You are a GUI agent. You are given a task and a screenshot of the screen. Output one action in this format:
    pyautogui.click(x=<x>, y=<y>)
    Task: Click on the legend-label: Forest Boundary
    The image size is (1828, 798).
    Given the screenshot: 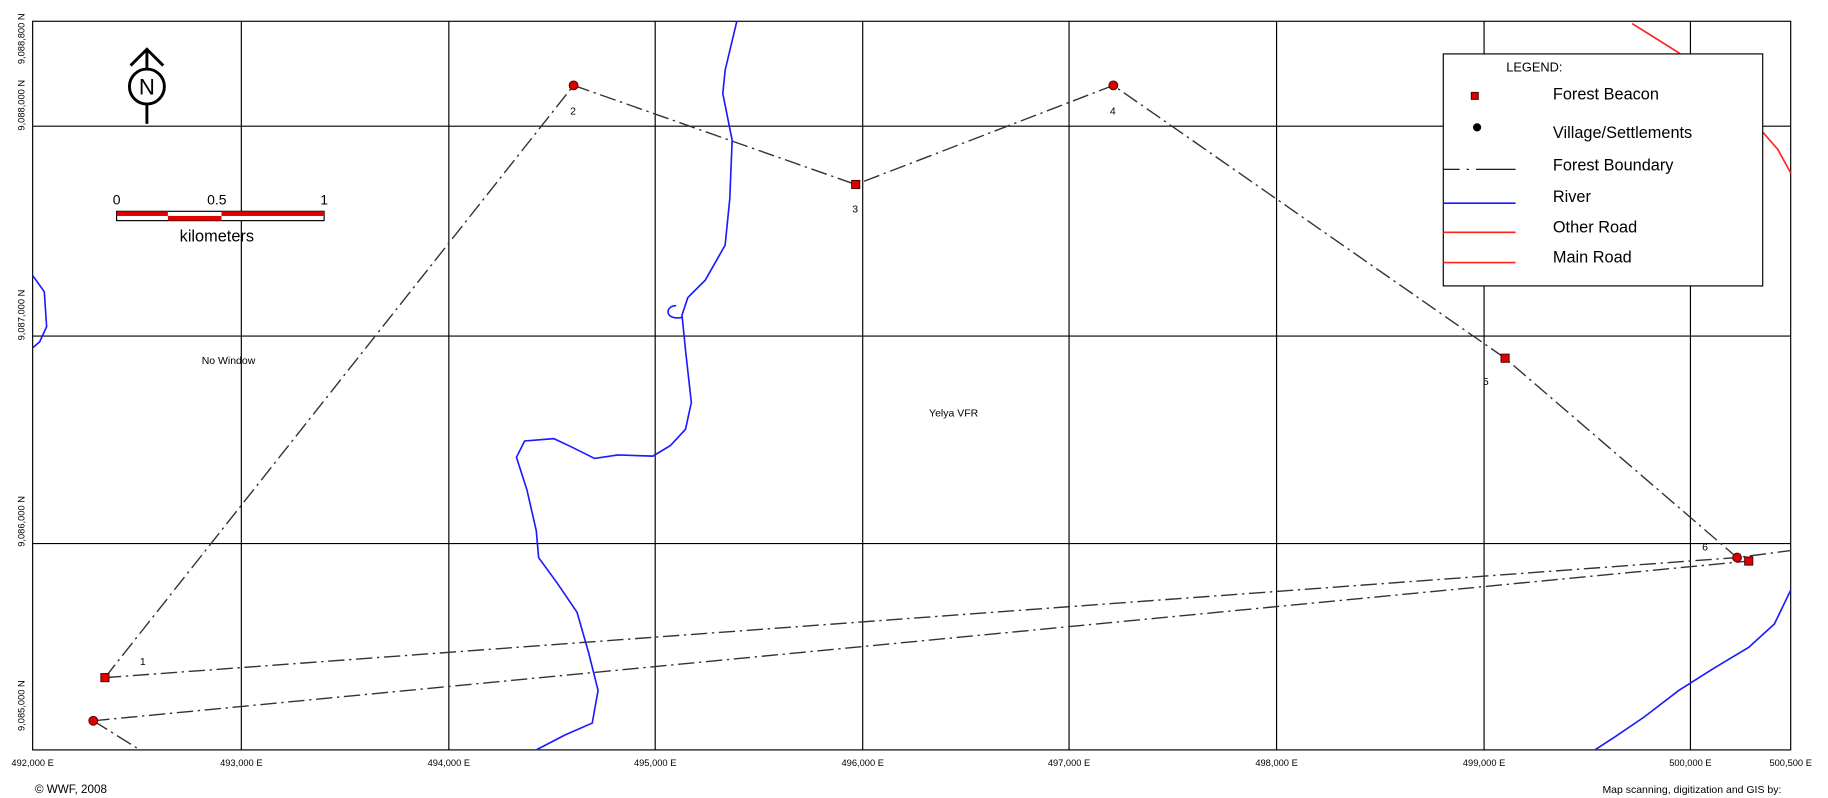 What is the action you would take?
    pyautogui.click(x=1613, y=166)
    